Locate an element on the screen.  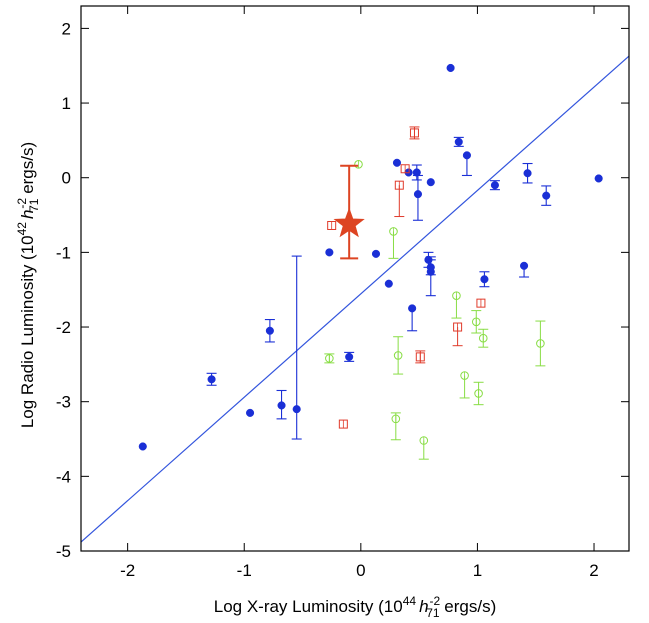
x-tick-label: -2 is located at coordinates (127, 570).